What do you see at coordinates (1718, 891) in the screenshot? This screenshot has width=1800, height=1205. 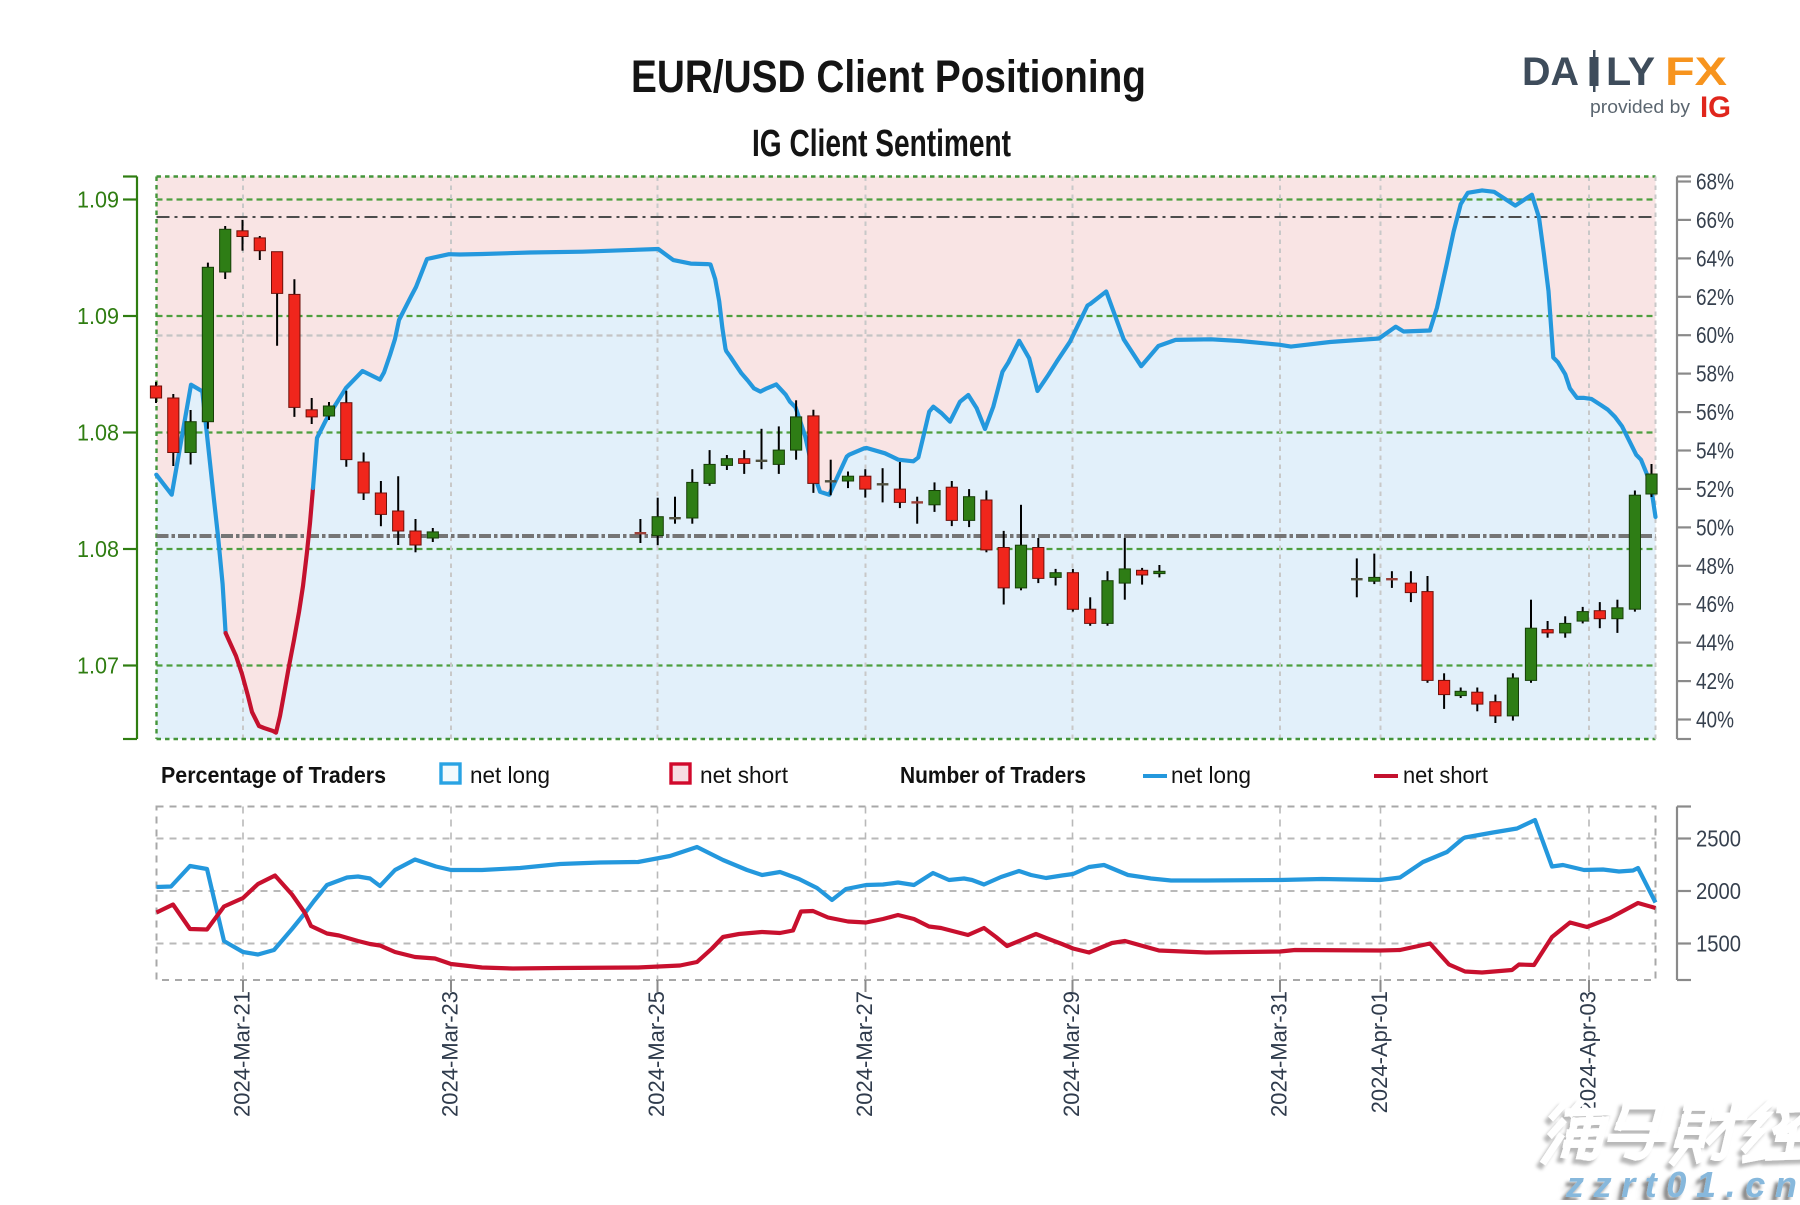 I see `svg-text: 2000` at bounding box center [1718, 891].